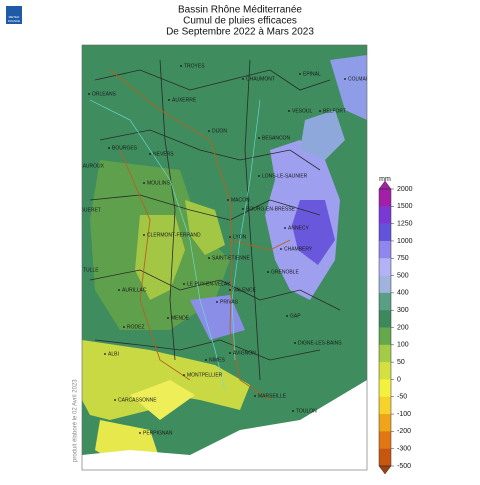  I want to click on city-label: BOURG-EN-BRESSE, so click(271, 209).